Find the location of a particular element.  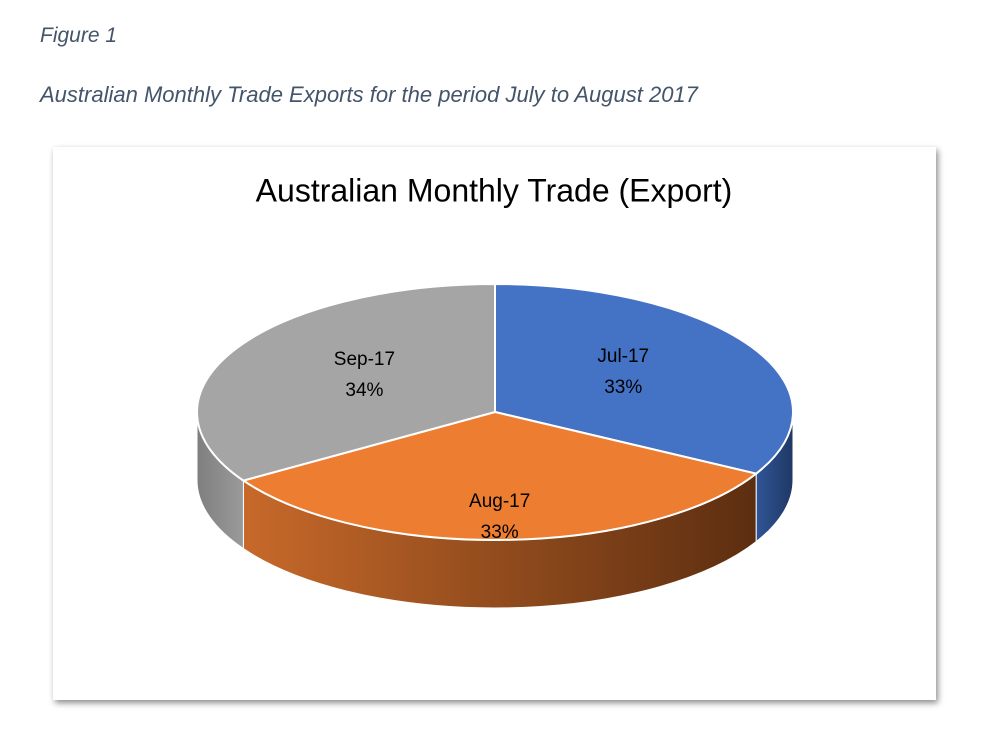

data-label-category: Sep-17 is located at coordinates (364, 359).